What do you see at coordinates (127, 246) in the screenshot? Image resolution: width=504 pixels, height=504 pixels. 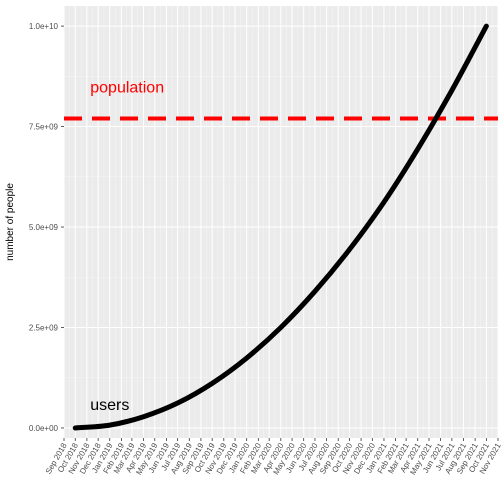 I see `annotations: population users` at bounding box center [127, 246].